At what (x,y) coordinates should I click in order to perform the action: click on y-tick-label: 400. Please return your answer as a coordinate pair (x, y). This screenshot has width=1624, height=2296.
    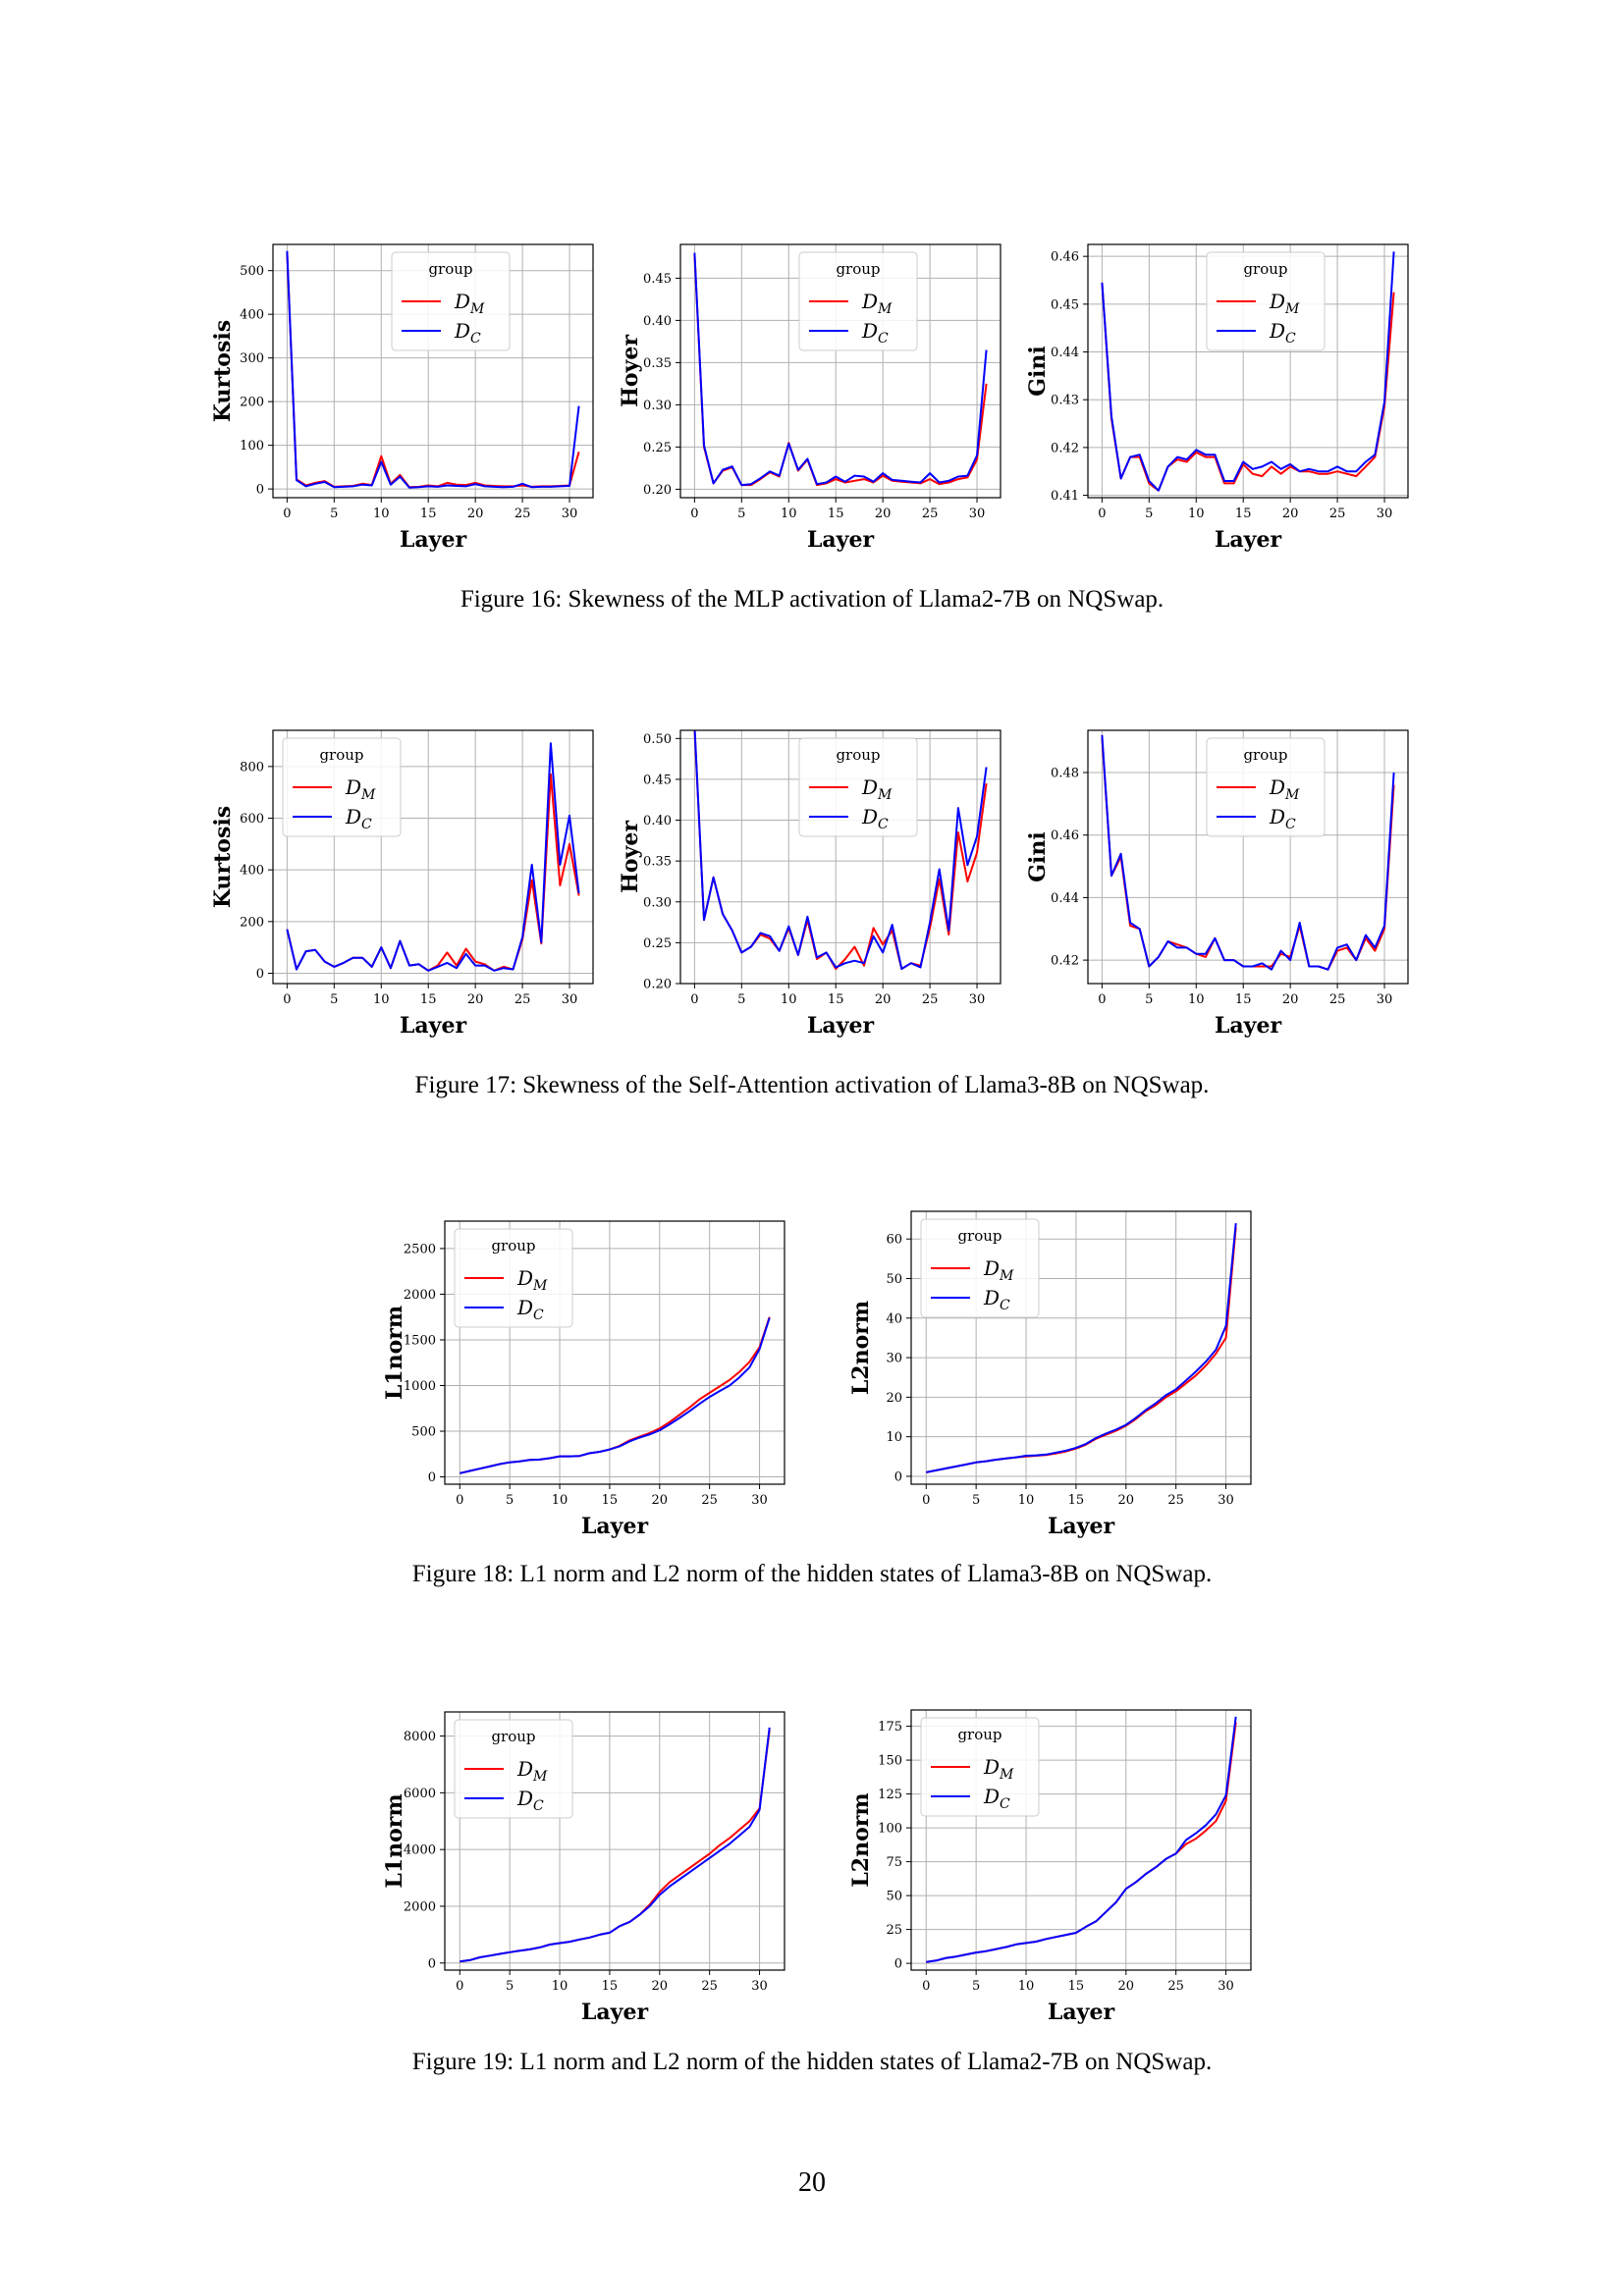
    Looking at the image, I should click on (252, 315).